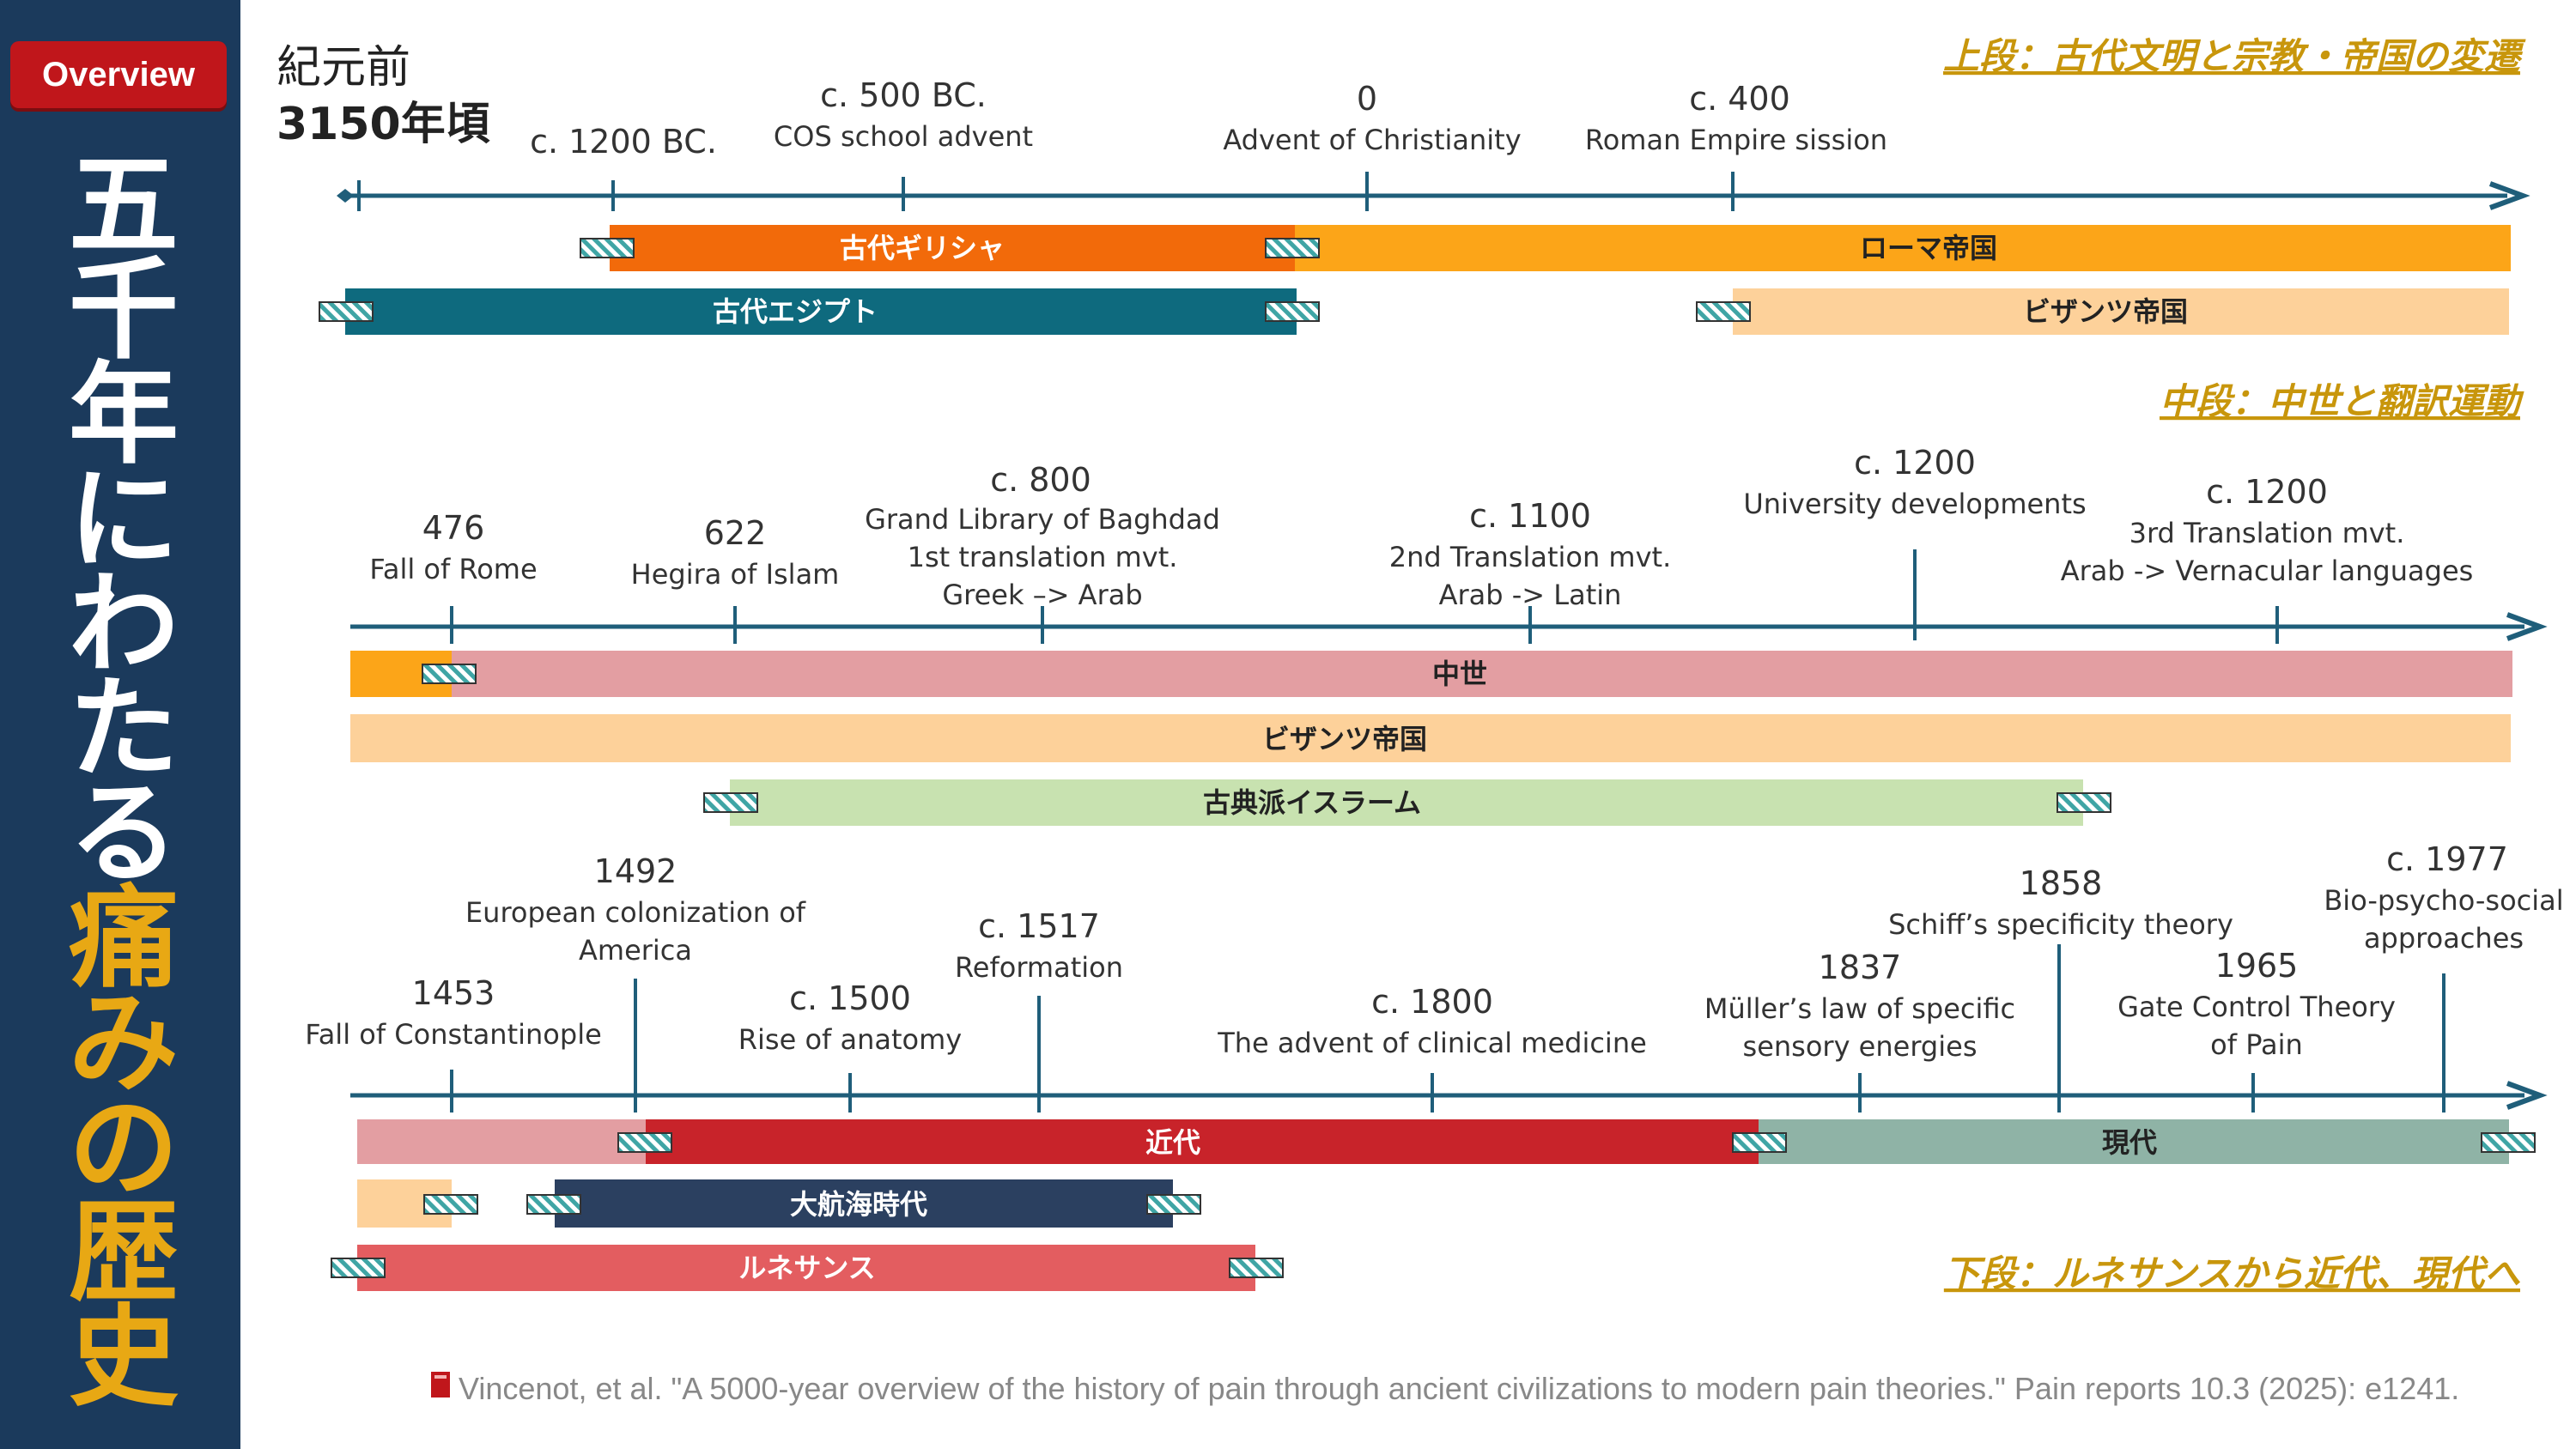 Image resolution: width=2576 pixels, height=1449 pixels. Describe the element at coordinates (1039, 967) in the screenshot. I see `event-desc: Reformation` at that location.